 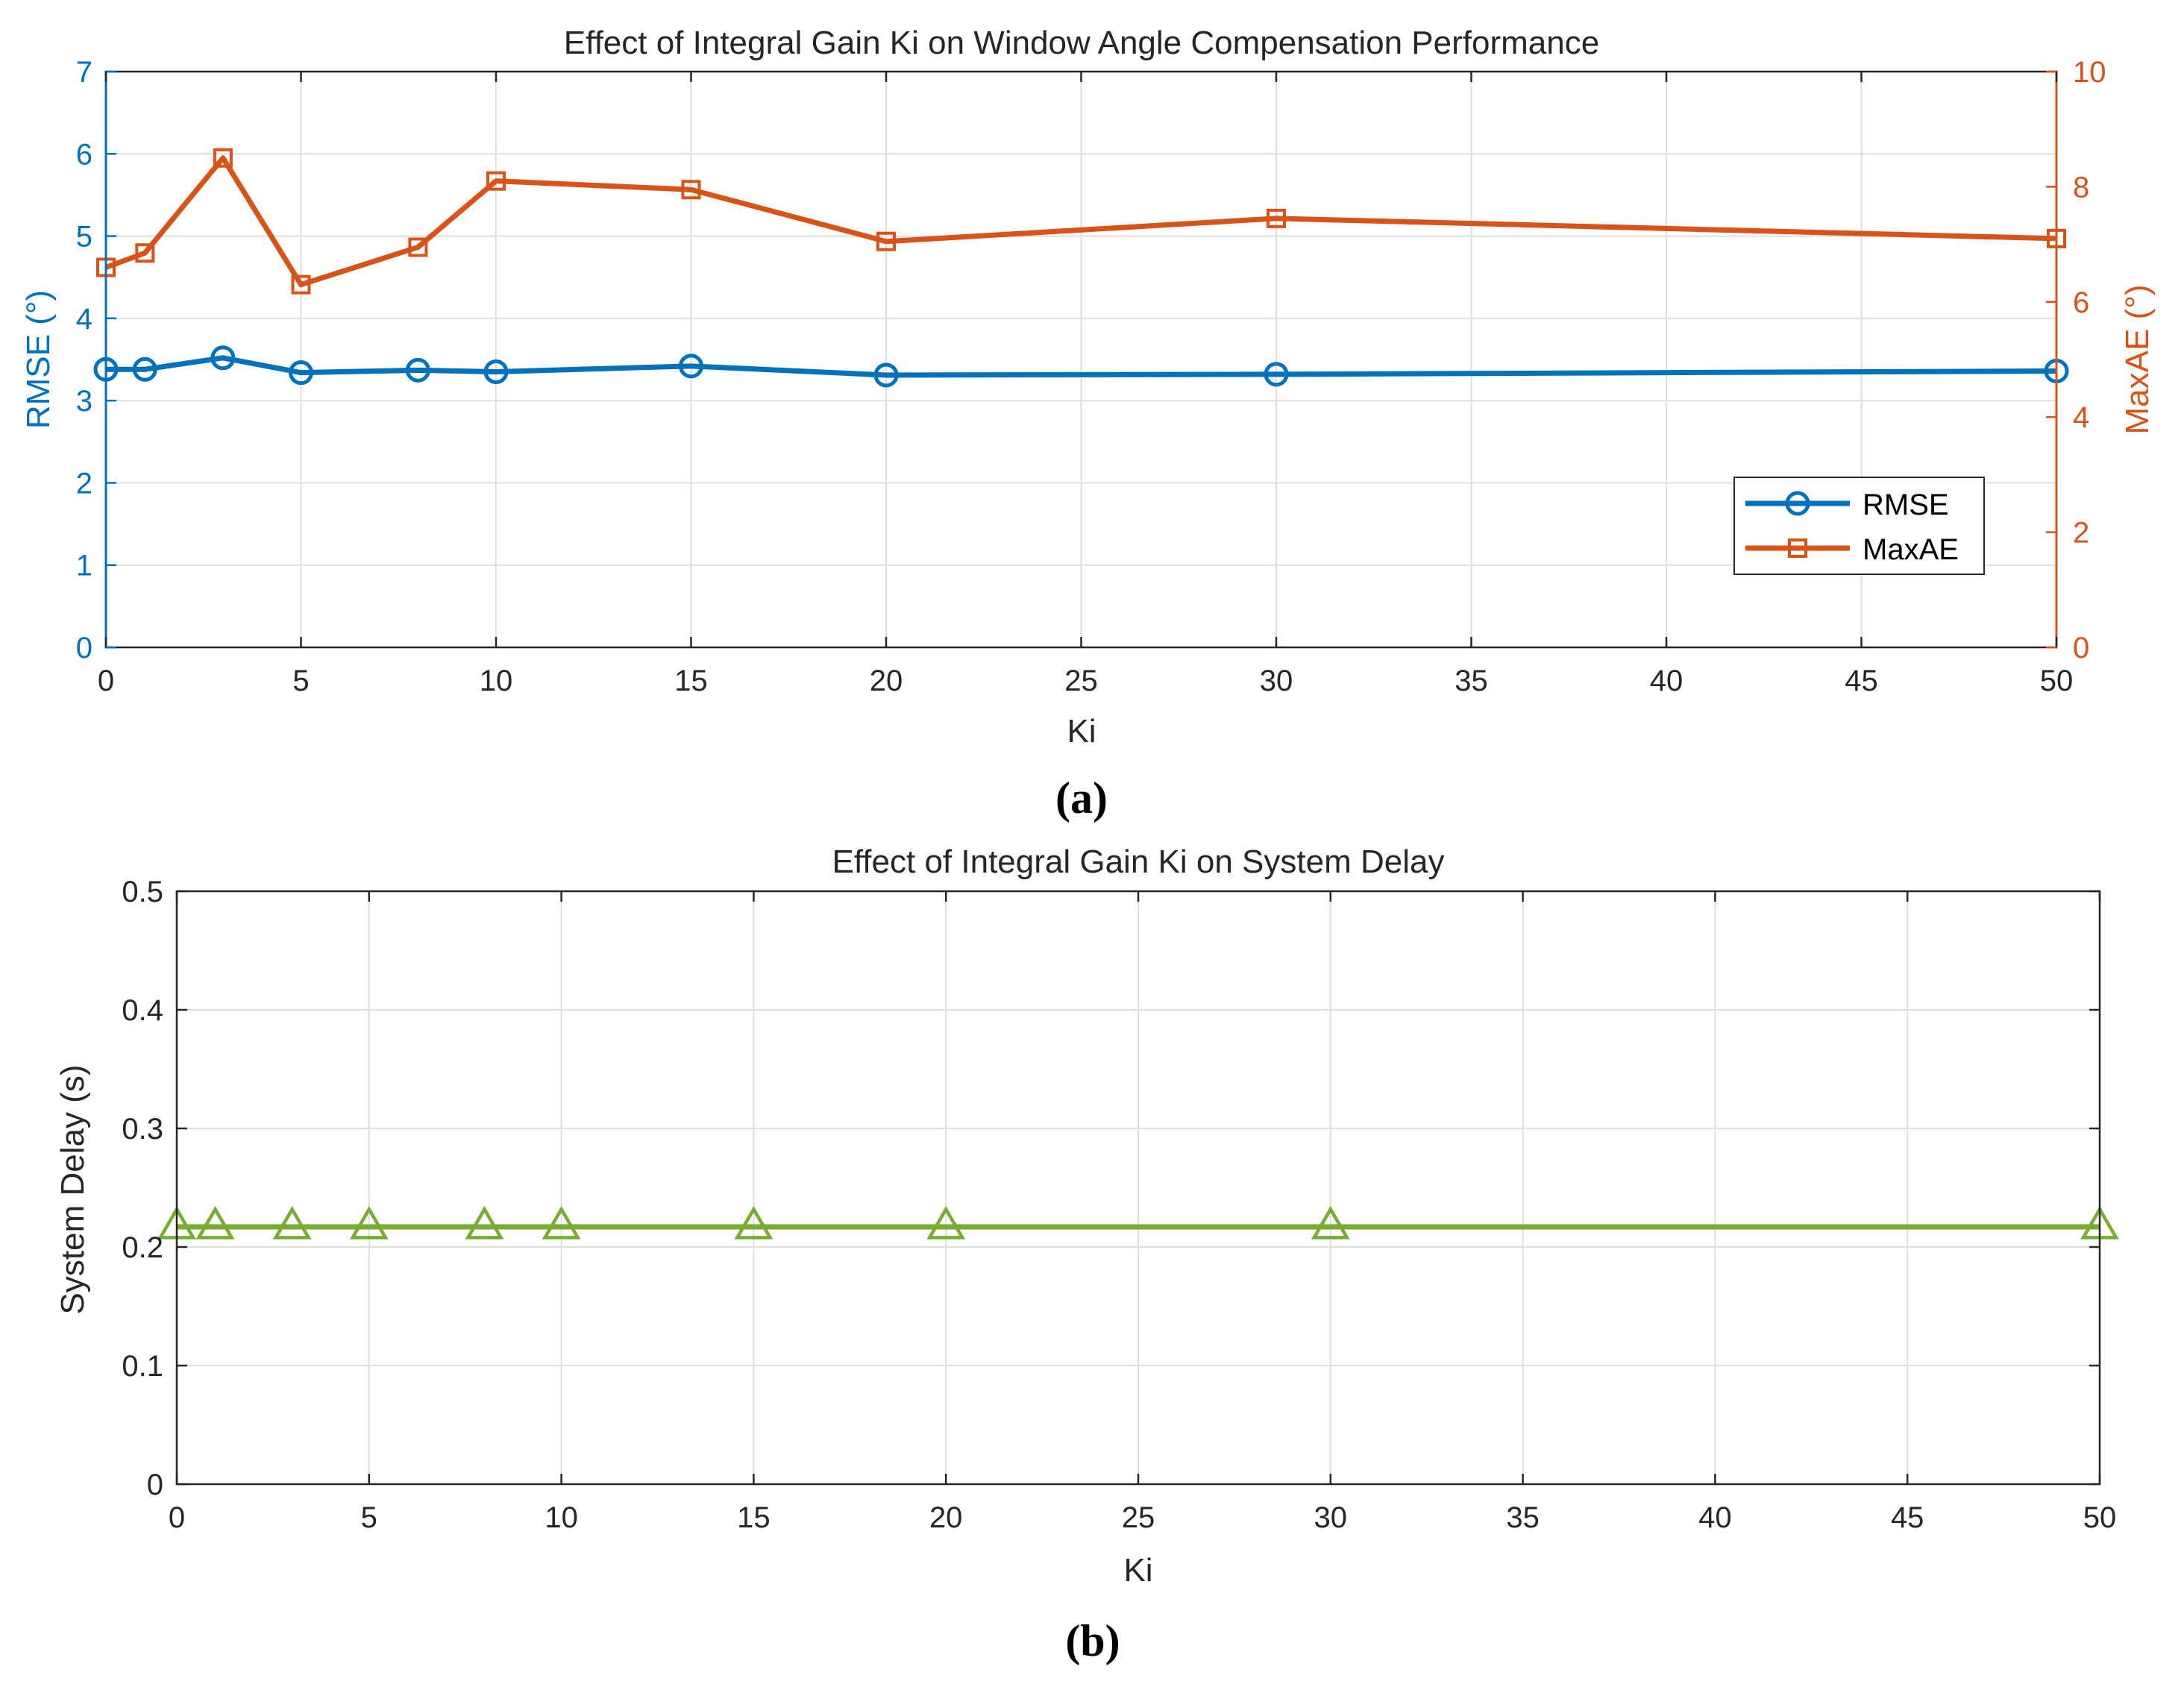 I want to click on chart-a-xlabel: Ki, so click(x=1081, y=732).